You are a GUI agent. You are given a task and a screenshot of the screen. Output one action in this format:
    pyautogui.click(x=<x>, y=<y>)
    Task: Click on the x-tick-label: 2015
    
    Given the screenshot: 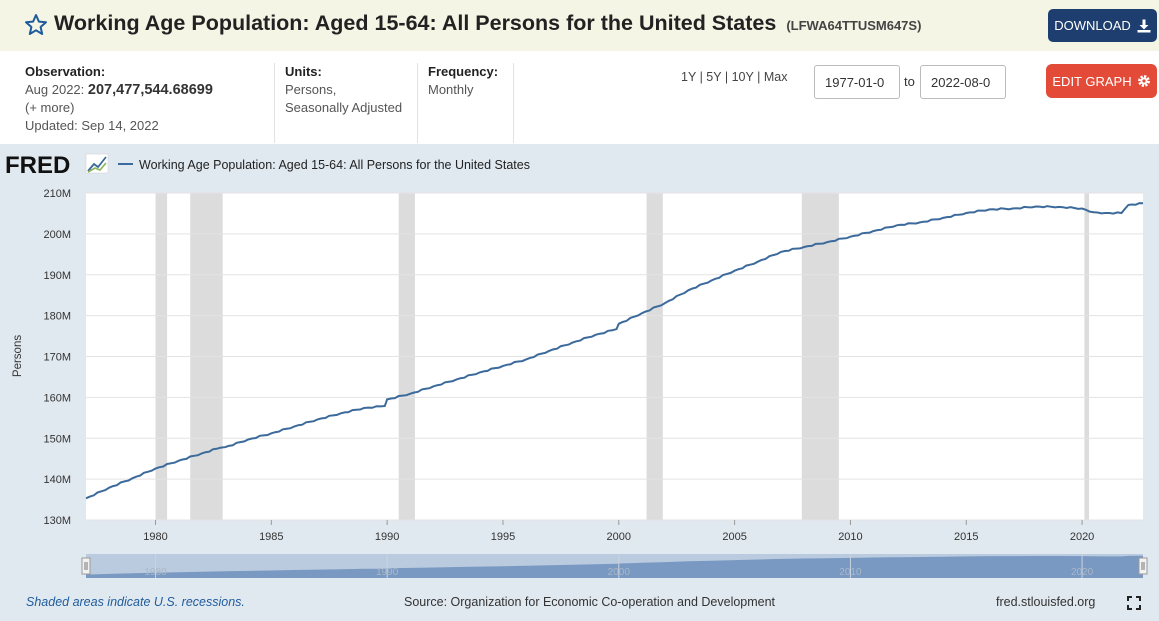 What is the action you would take?
    pyautogui.click(x=966, y=537)
    